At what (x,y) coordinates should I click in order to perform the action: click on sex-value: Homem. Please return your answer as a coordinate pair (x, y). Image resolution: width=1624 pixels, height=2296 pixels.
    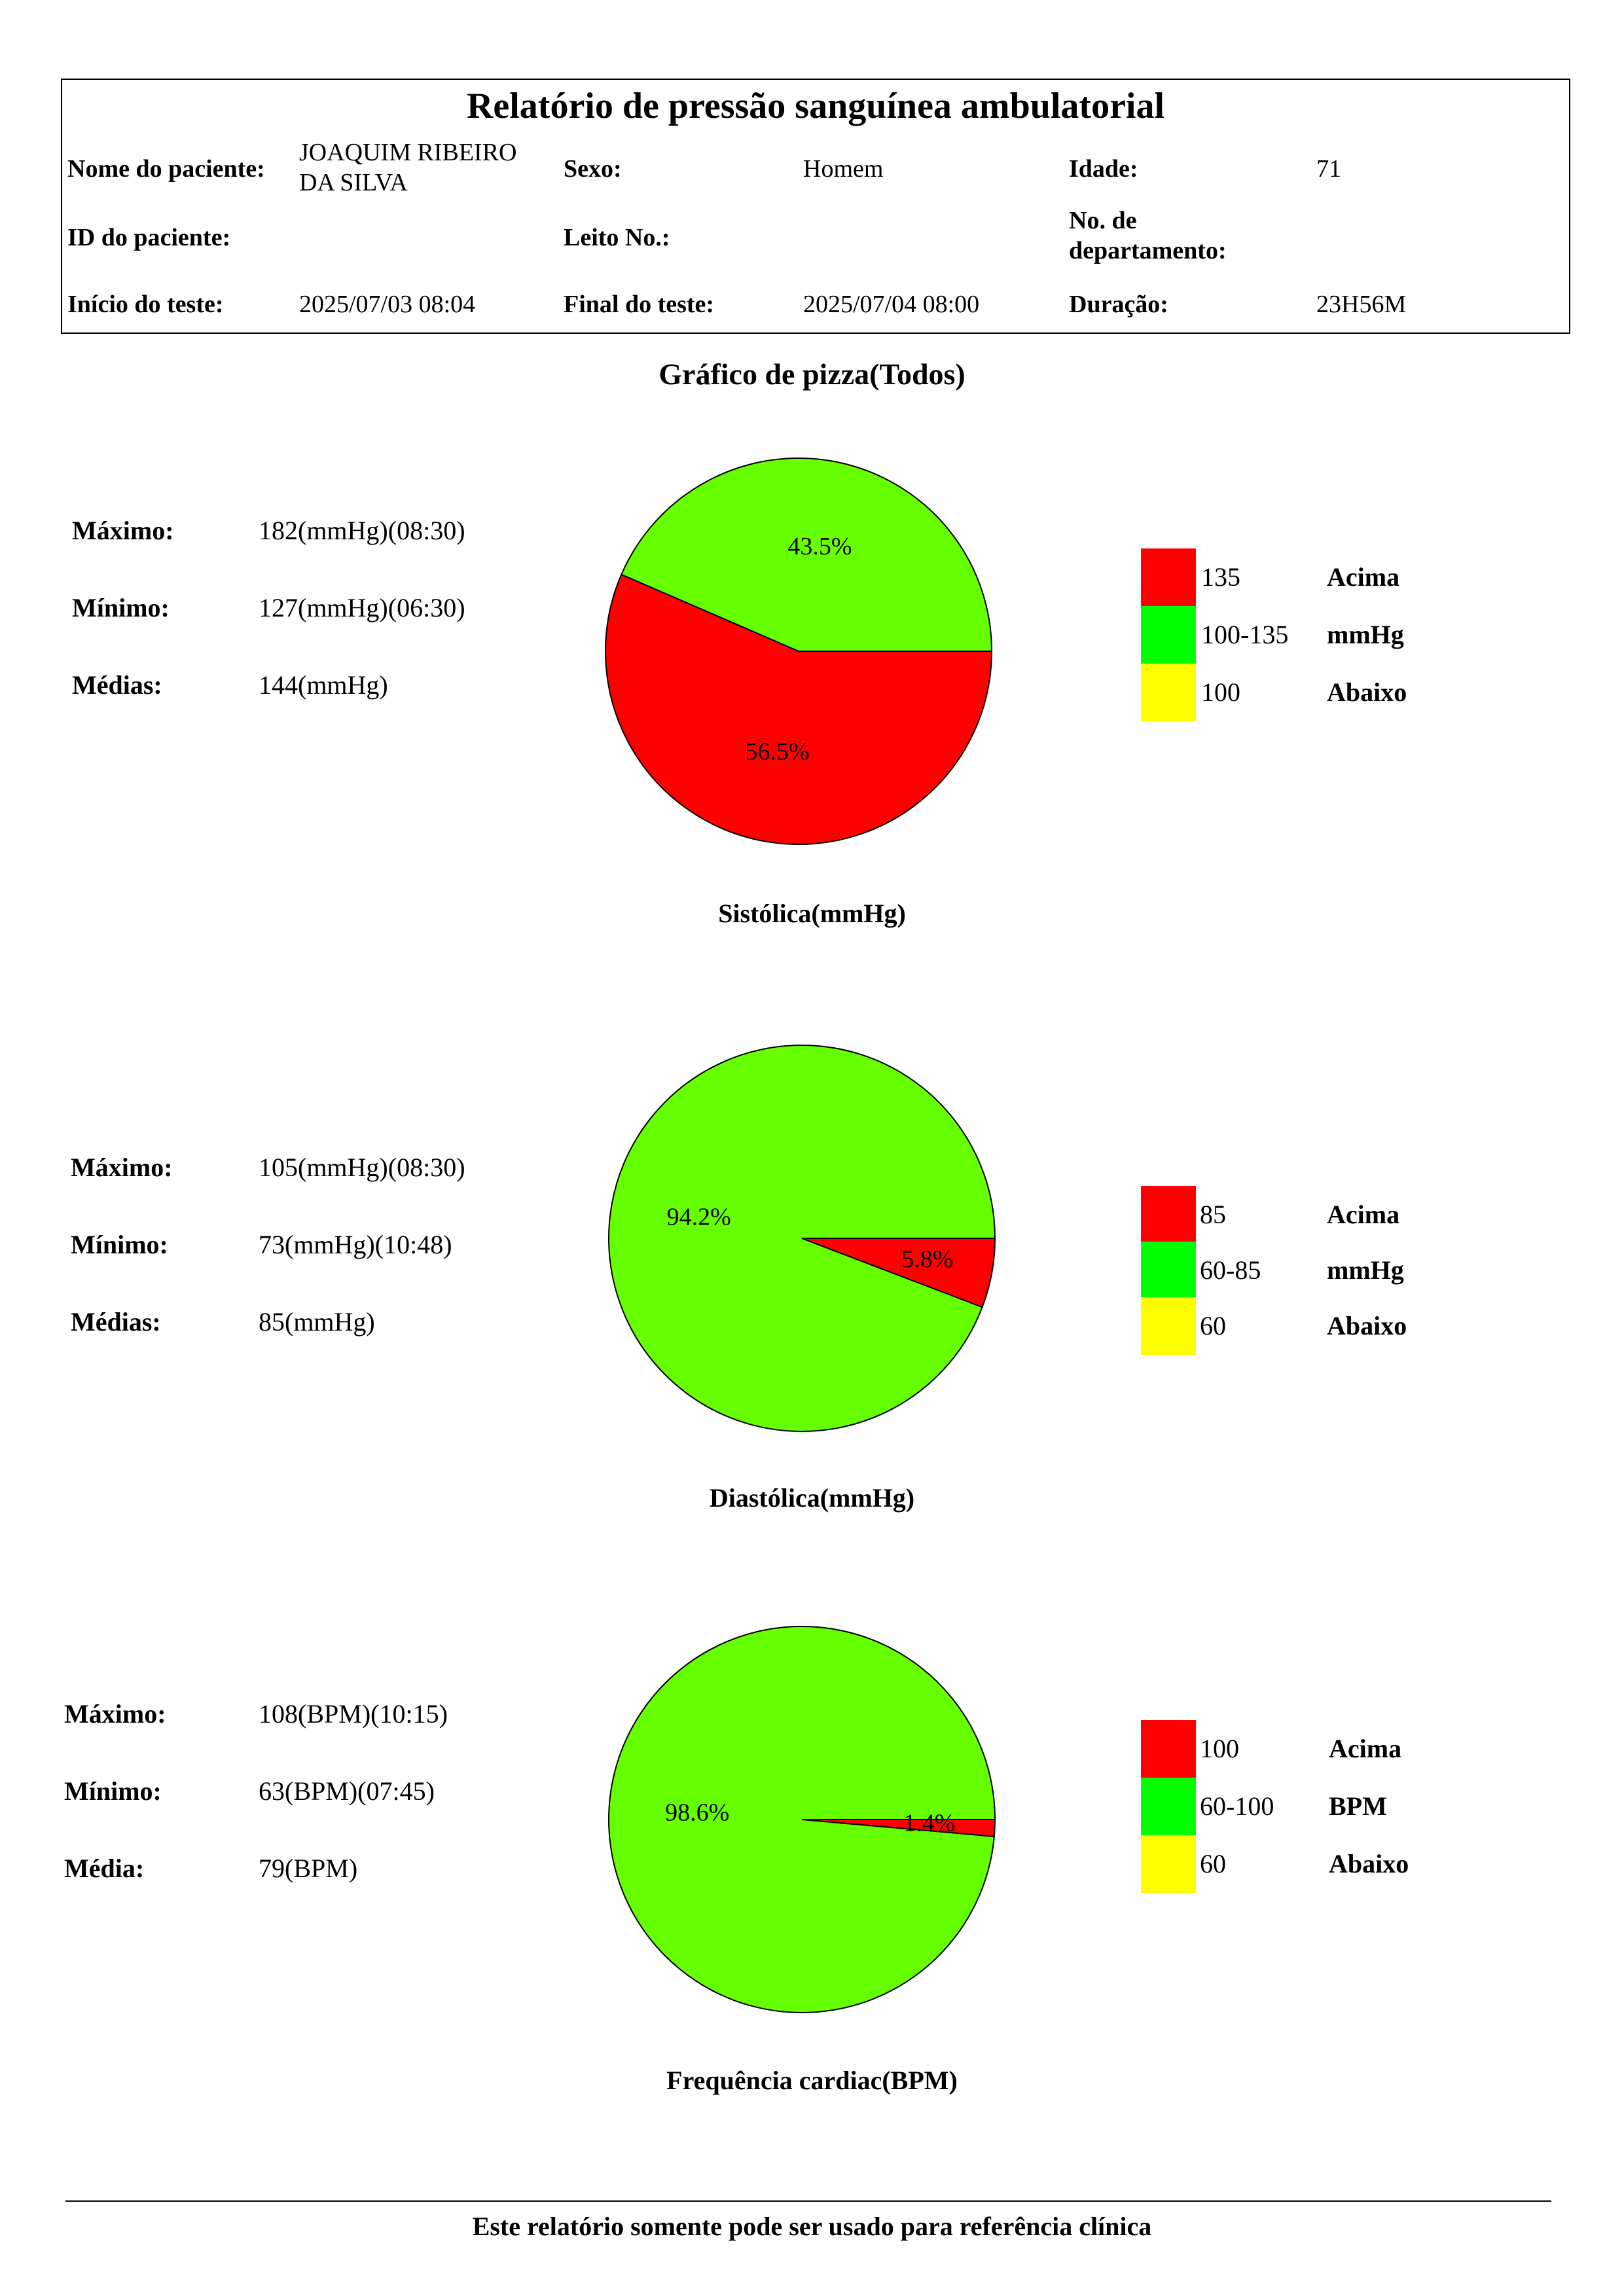
    Looking at the image, I should click on (843, 169).